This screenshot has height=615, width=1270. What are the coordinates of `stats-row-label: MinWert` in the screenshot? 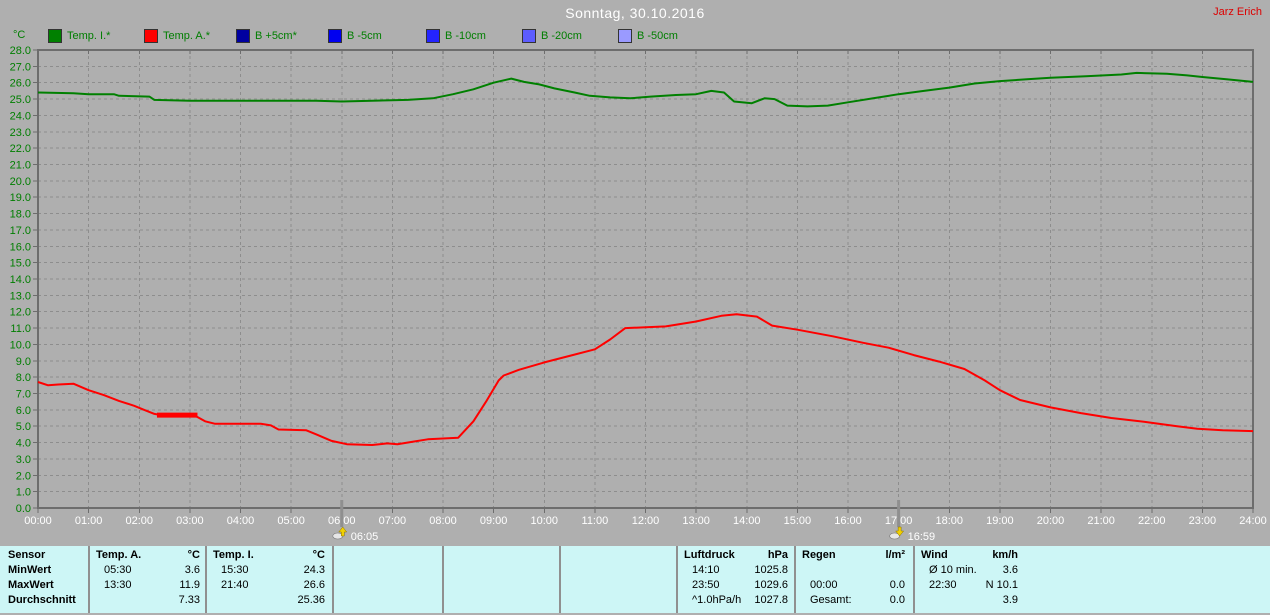 It's located at (30, 570).